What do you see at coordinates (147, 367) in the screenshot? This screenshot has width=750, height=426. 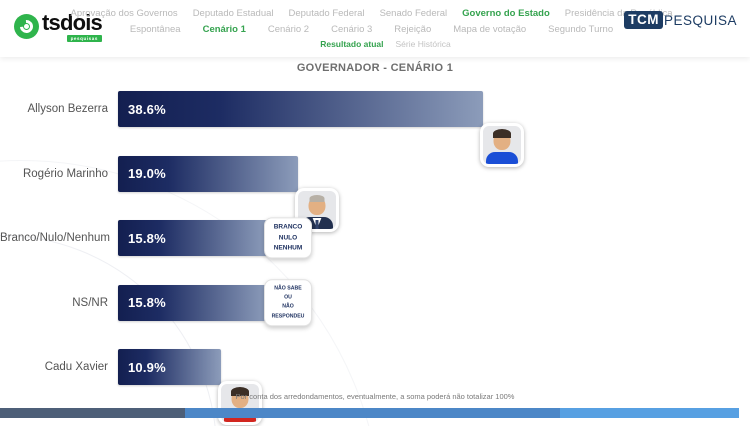 I see `percentage-value: 10.9%` at bounding box center [147, 367].